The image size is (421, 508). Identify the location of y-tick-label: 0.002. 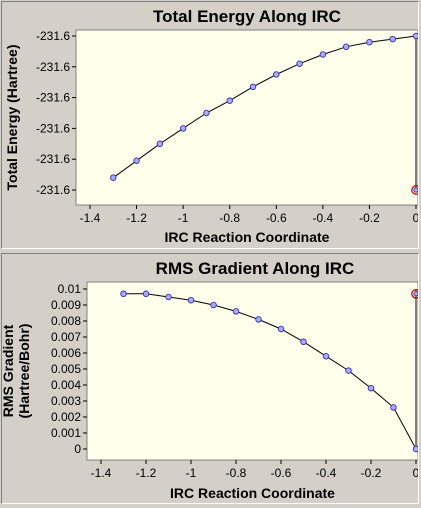
(66, 417).